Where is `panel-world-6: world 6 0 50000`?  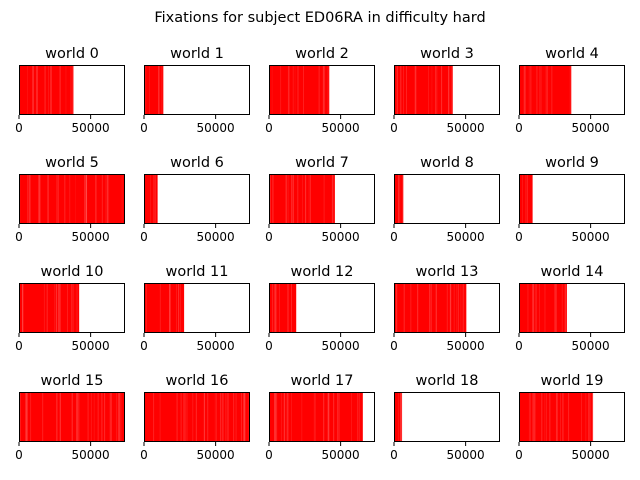
panel-world-6: world 6 0 50000 is located at coordinates (195, 199).